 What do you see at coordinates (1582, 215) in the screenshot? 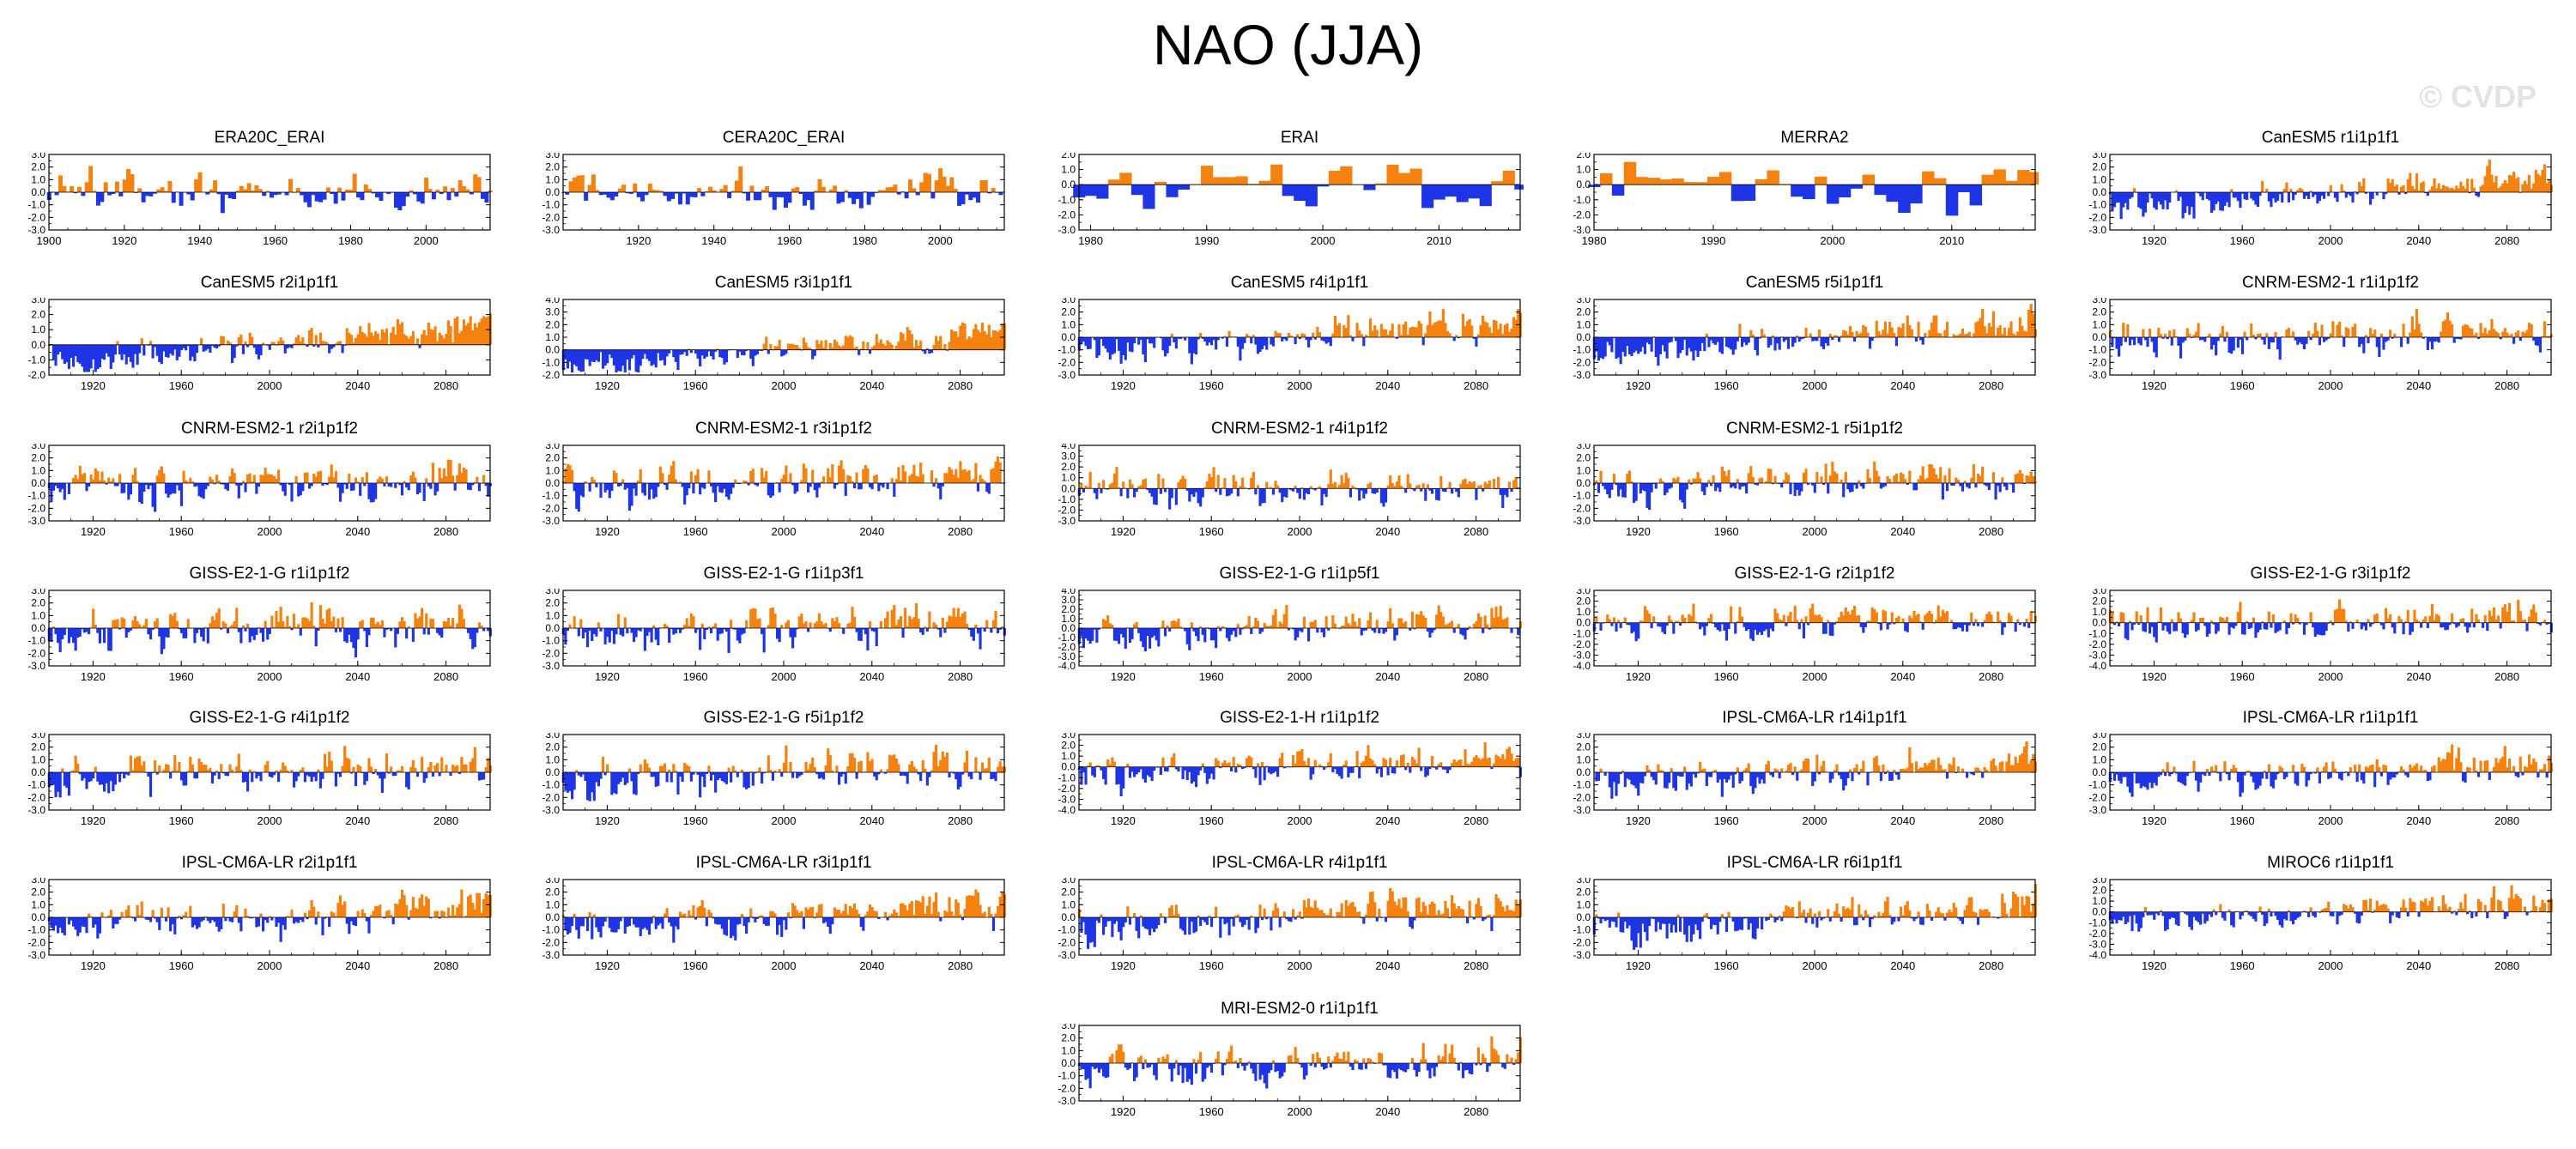
I see `panel-4-ytick-label: -2.0` at bounding box center [1582, 215].